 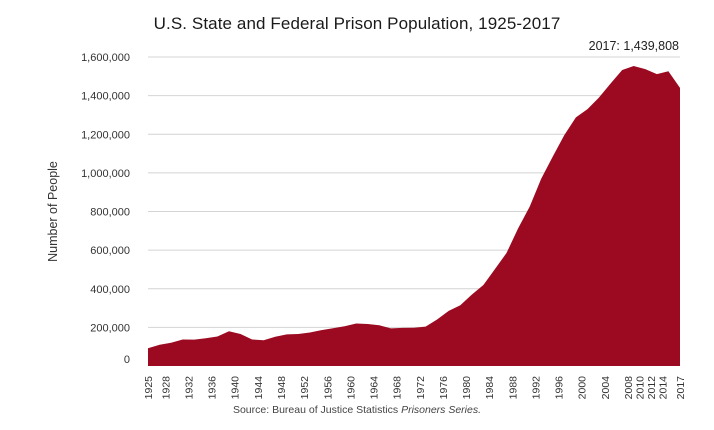 I want to click on y-tick-label: 400,000, so click(x=110, y=290).